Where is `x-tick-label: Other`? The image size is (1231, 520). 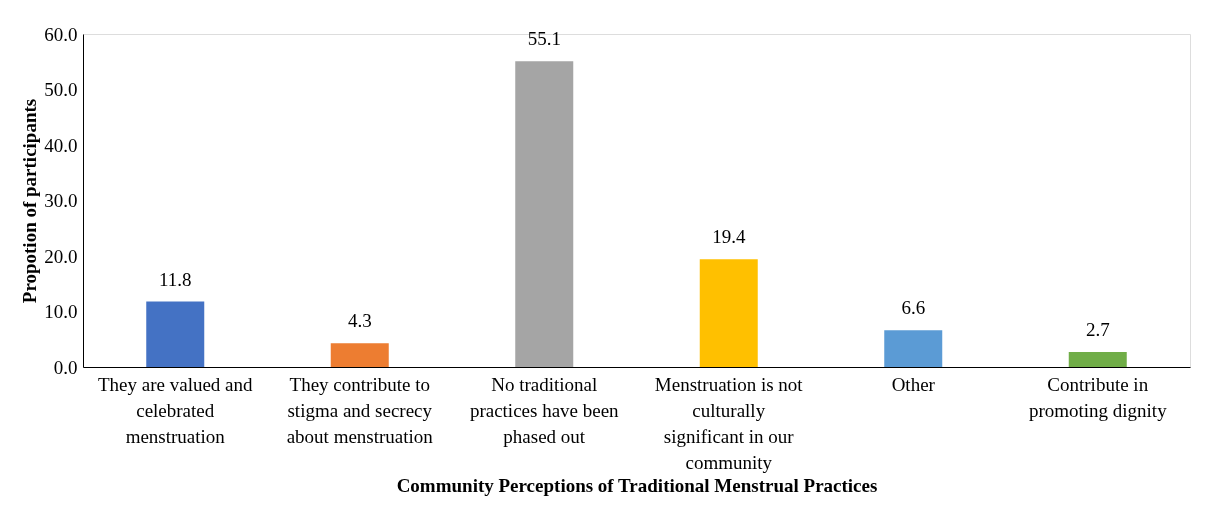
x-tick-label: Other is located at coordinates (913, 384).